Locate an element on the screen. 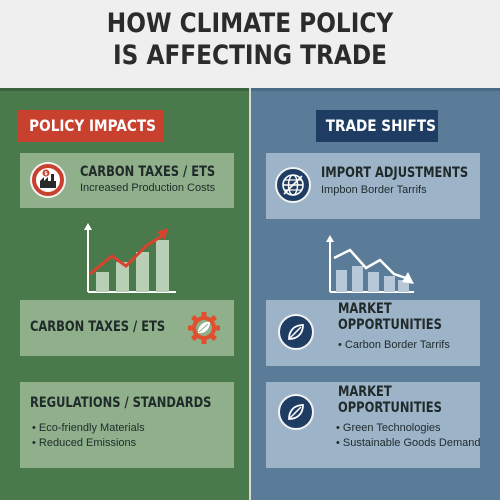 This screenshot has height=500, width=500. import-adjustments-card: IMPORT ADJUSTMENTS Impbon Border Tarrifs is located at coordinates (373, 186).